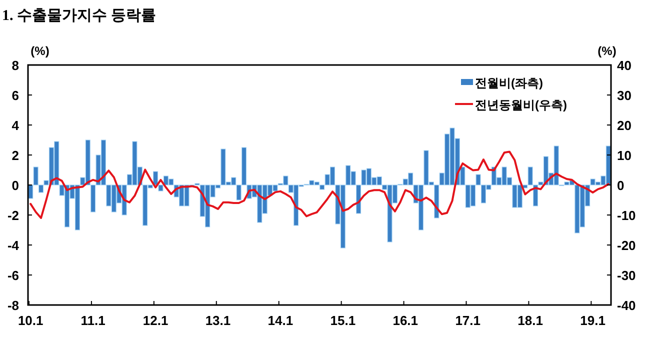 The image size is (650, 343). I want to click on x-tick-label: 10.1, so click(31, 320).